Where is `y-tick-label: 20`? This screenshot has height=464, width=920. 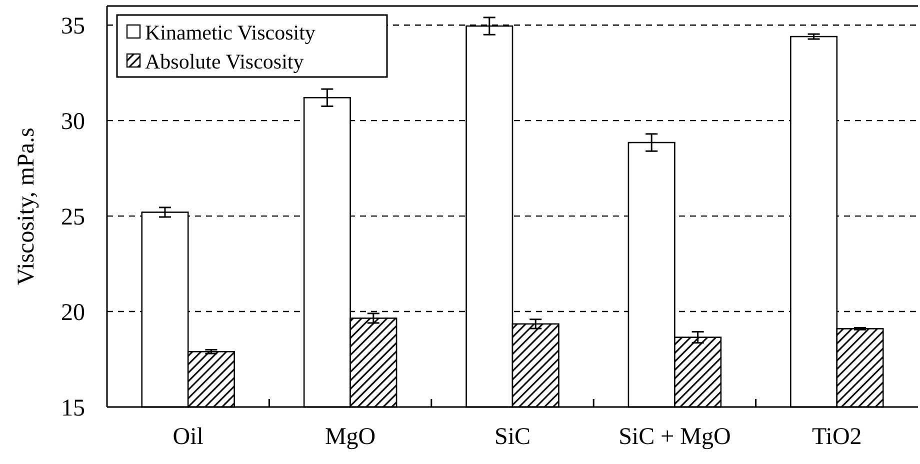 y-tick-label: 20 is located at coordinates (73, 313).